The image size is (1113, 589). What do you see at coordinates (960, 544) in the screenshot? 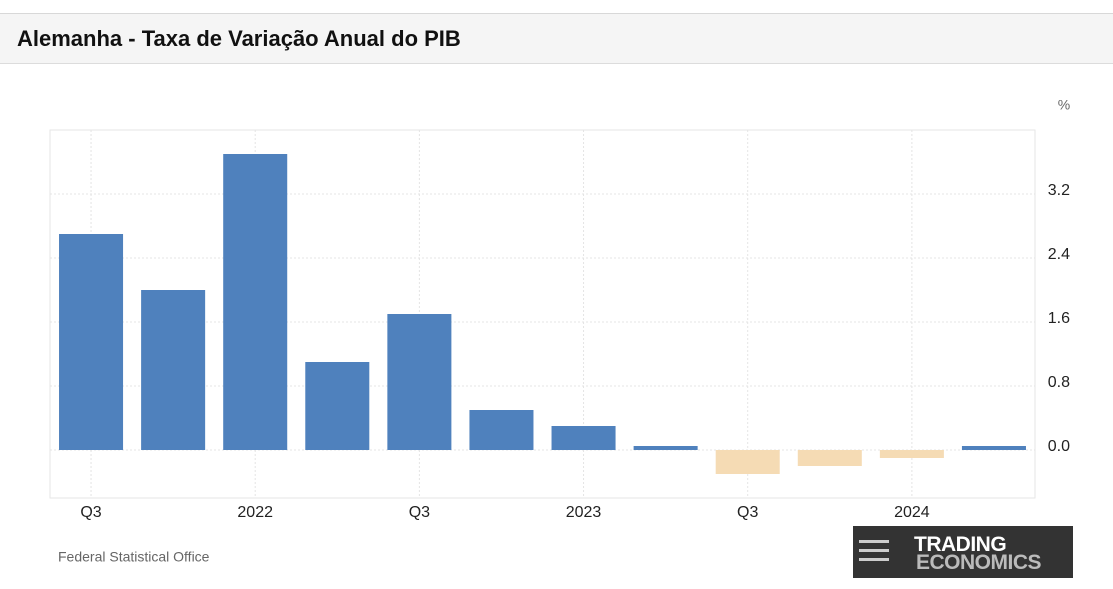
I see `logo-line1: TRADING` at bounding box center [960, 544].